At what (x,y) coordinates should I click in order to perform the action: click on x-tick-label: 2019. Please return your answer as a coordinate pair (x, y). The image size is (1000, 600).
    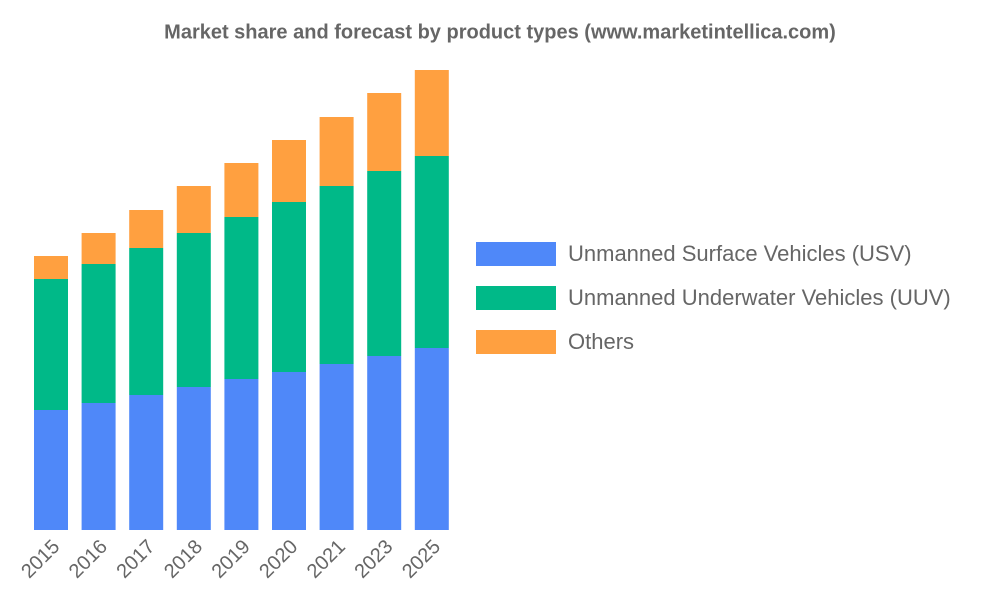
    Looking at the image, I should click on (231, 559).